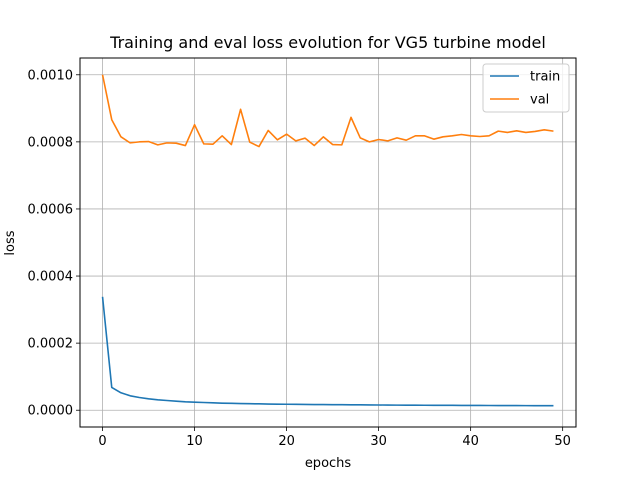 This screenshot has width=640, height=480. I want to click on legend-label-val: val, so click(539, 100).